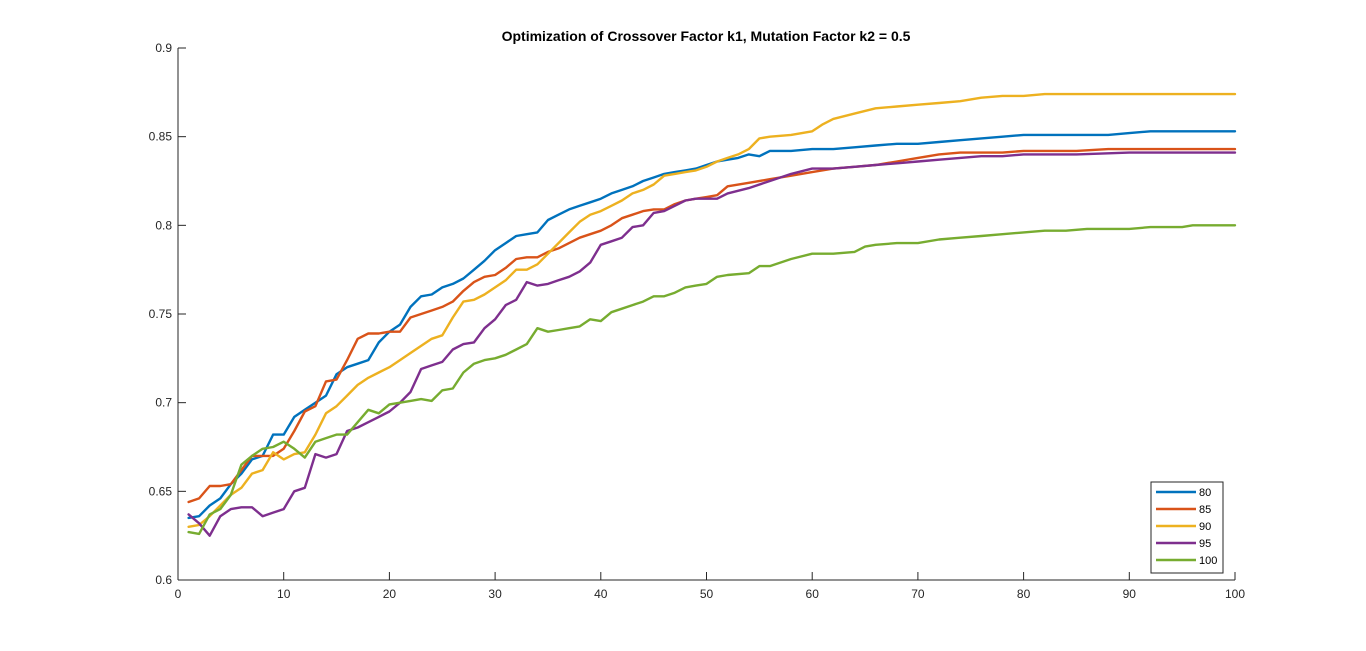 The height and width of the screenshot is (651, 1366). I want to click on legend-label-85: 85, so click(1205, 510).